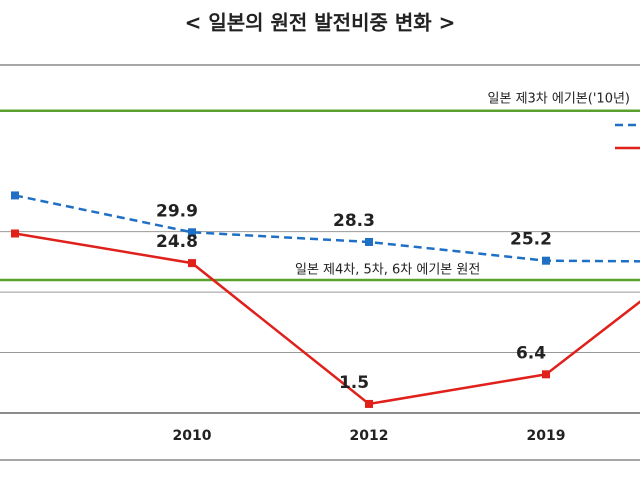  I want to click on data-label: 29.9, so click(177, 211).